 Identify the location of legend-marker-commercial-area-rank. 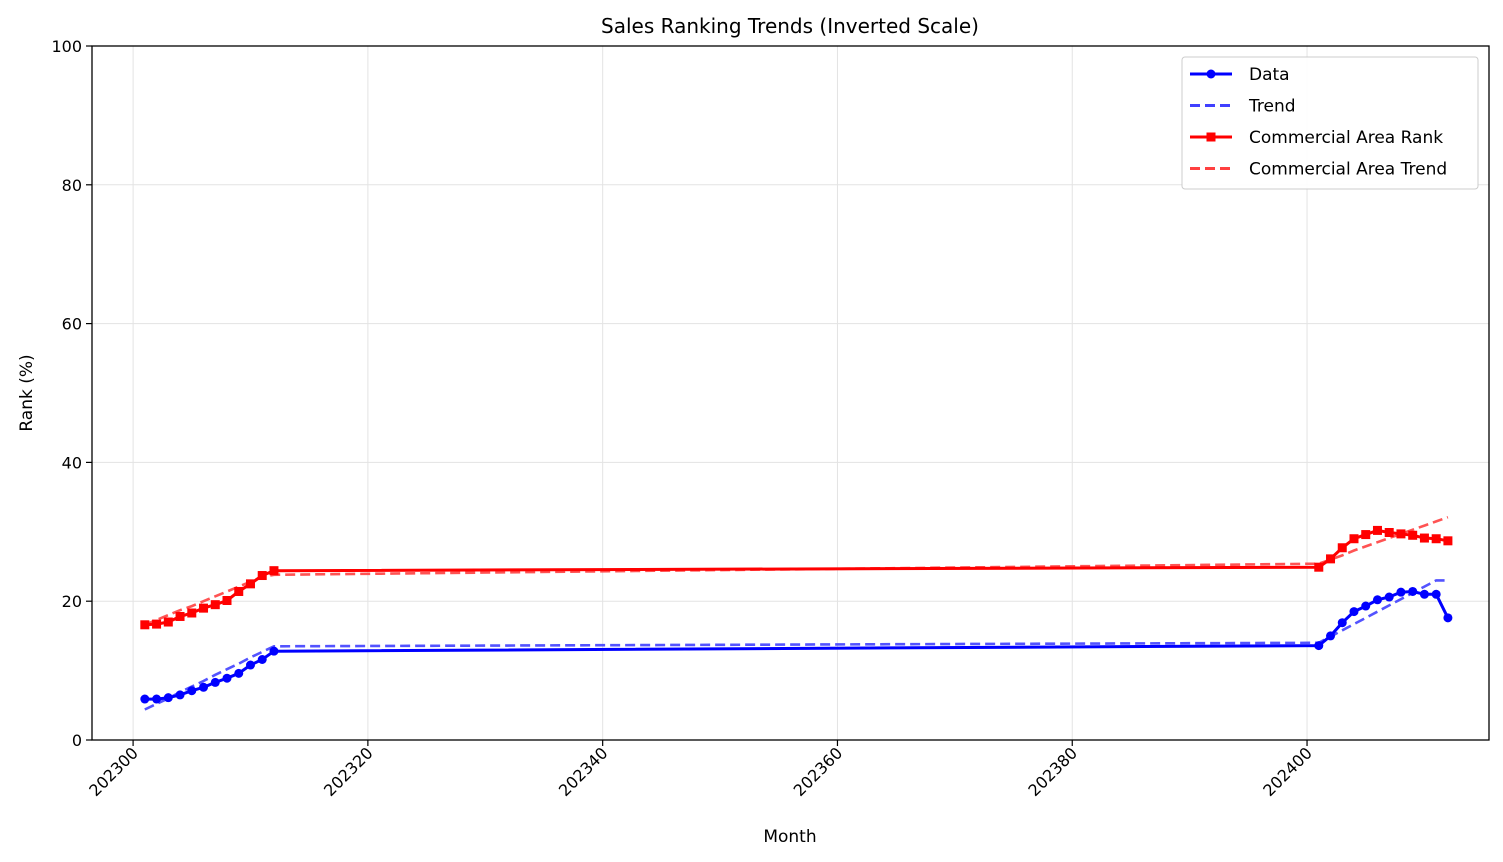
(1211, 137).